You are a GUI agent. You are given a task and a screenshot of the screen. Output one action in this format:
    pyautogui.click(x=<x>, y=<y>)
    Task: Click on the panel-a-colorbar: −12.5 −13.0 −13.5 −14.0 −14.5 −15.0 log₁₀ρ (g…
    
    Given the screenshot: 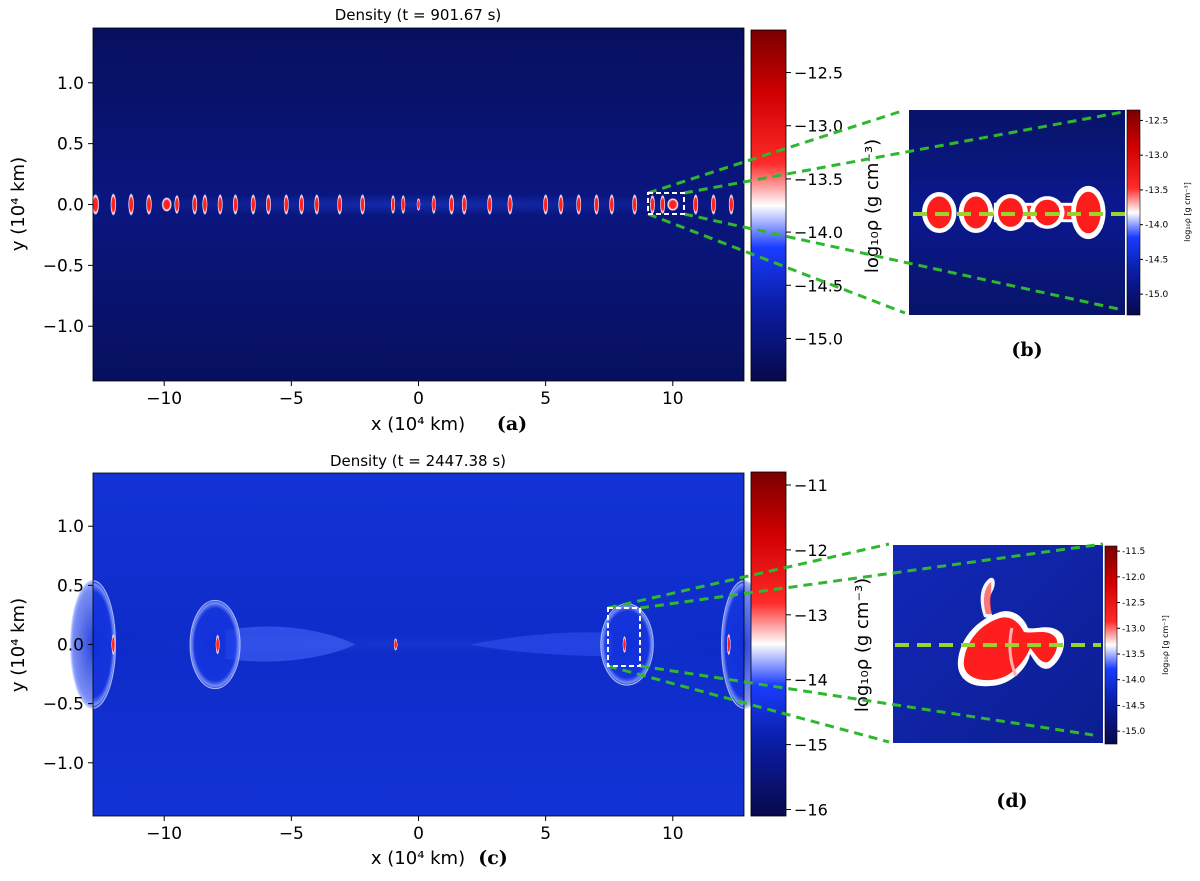 What is the action you would take?
    pyautogui.click(x=816, y=205)
    